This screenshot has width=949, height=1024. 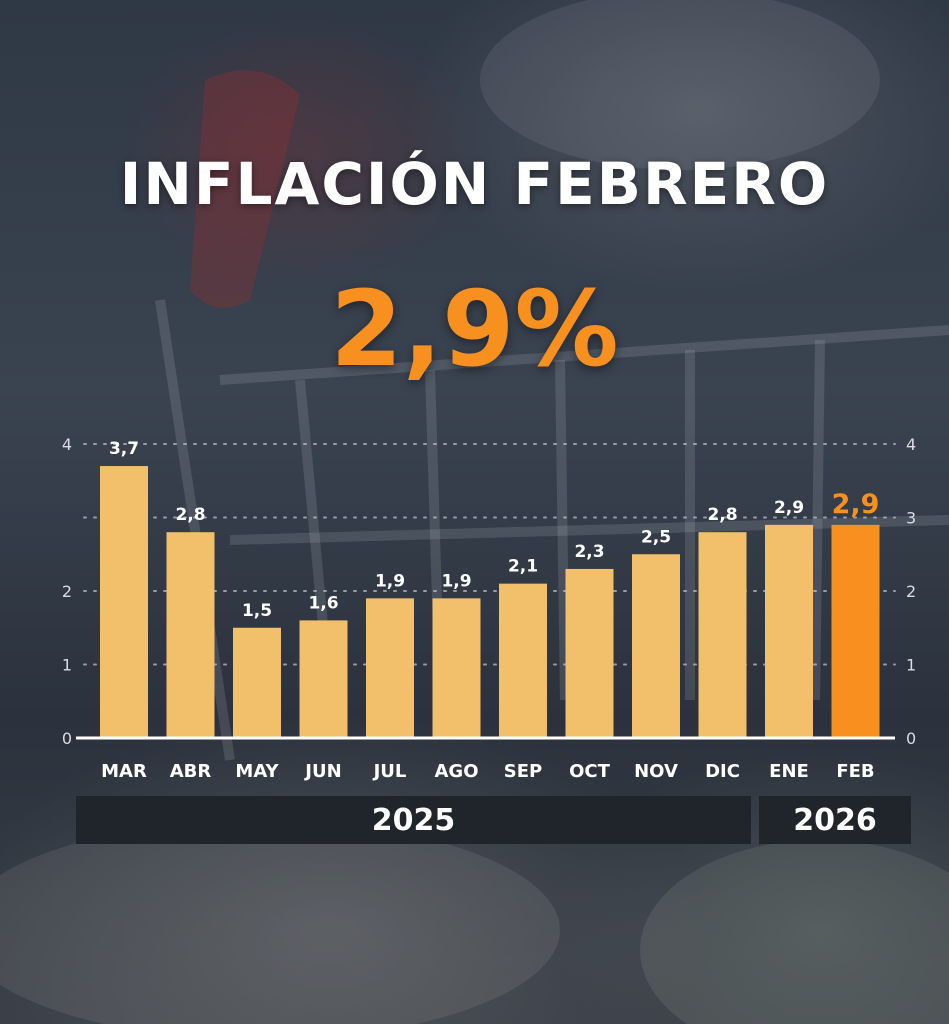 What do you see at coordinates (67, 591) in the screenshot?
I see `y-tick-left: 2` at bounding box center [67, 591].